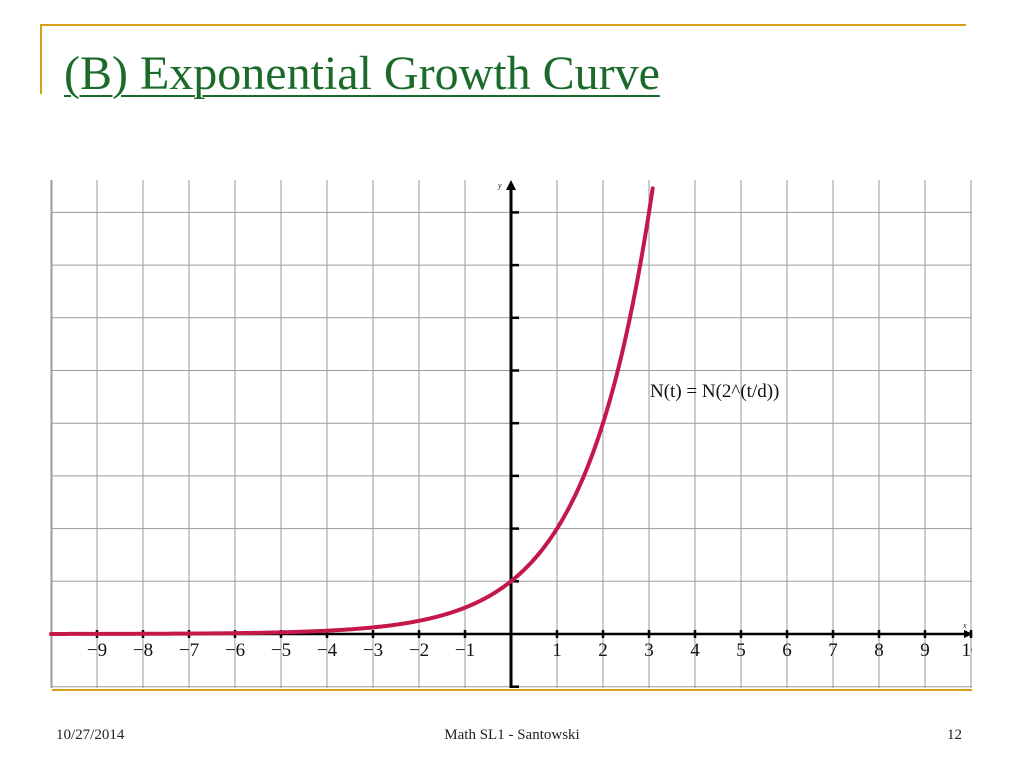  Describe the element at coordinates (465, 650) in the screenshot. I see `x-tick-label: −1` at that location.